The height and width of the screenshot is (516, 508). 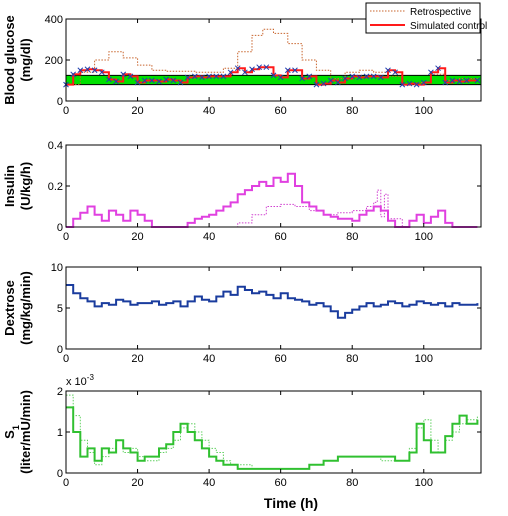 What do you see at coordinates (60, 392) in the screenshot?
I see `y-tick-label: 2` at bounding box center [60, 392].